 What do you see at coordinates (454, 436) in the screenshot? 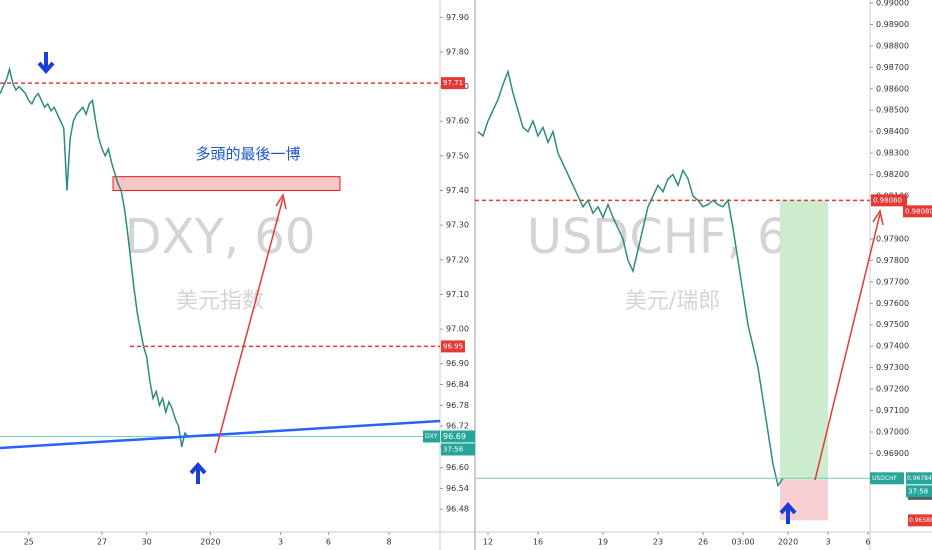
I see `last-price-label: 96.69` at bounding box center [454, 436].